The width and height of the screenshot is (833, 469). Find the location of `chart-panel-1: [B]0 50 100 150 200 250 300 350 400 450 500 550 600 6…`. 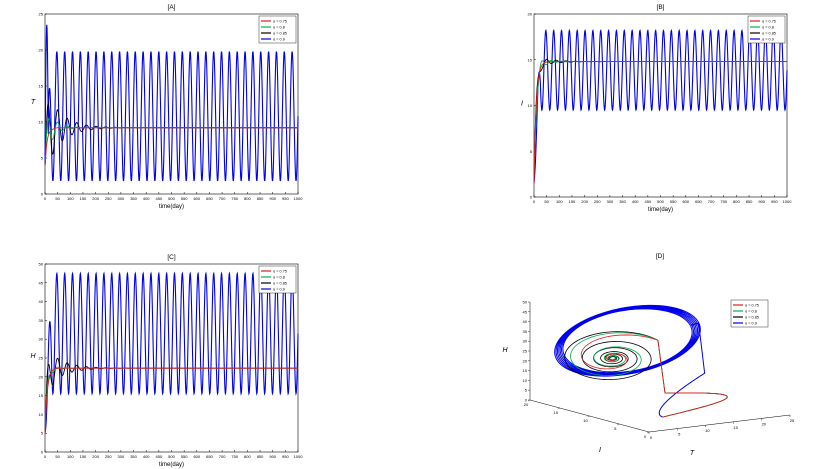

chart-panel-1: [B]0 50 100 150 200 250 300 350 400 450 500 550 600 6… is located at coordinates (656, 108).